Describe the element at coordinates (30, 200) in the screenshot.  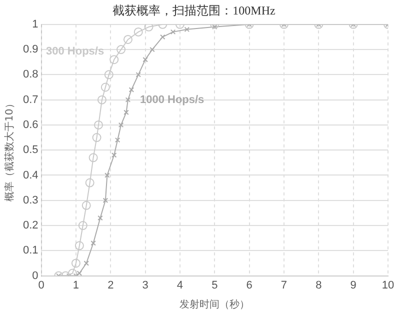
I see `y-tick-label: 0.3` at that location.